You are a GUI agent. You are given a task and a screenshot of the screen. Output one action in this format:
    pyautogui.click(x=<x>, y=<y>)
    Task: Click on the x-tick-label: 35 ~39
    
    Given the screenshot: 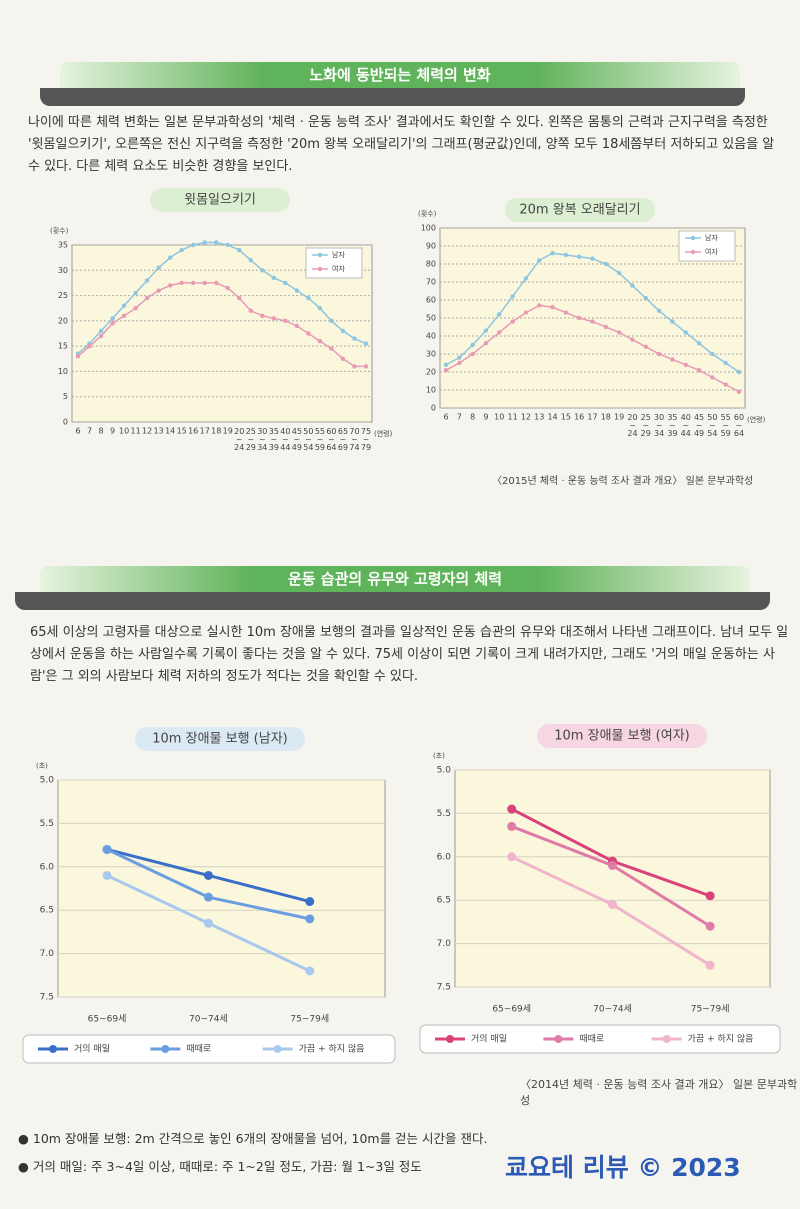 What is the action you would take?
    pyautogui.click(x=274, y=439)
    